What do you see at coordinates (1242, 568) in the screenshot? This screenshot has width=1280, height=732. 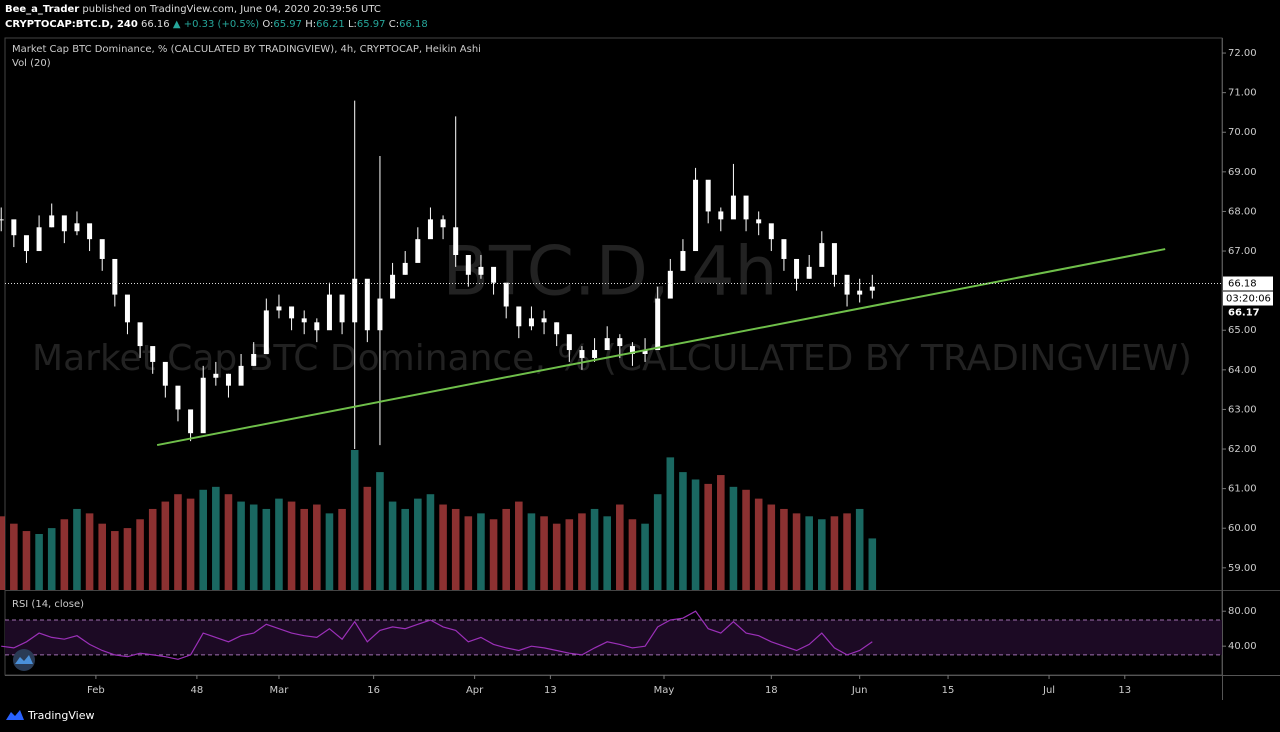 I see `y-tick-label: 59.00` at bounding box center [1242, 568].